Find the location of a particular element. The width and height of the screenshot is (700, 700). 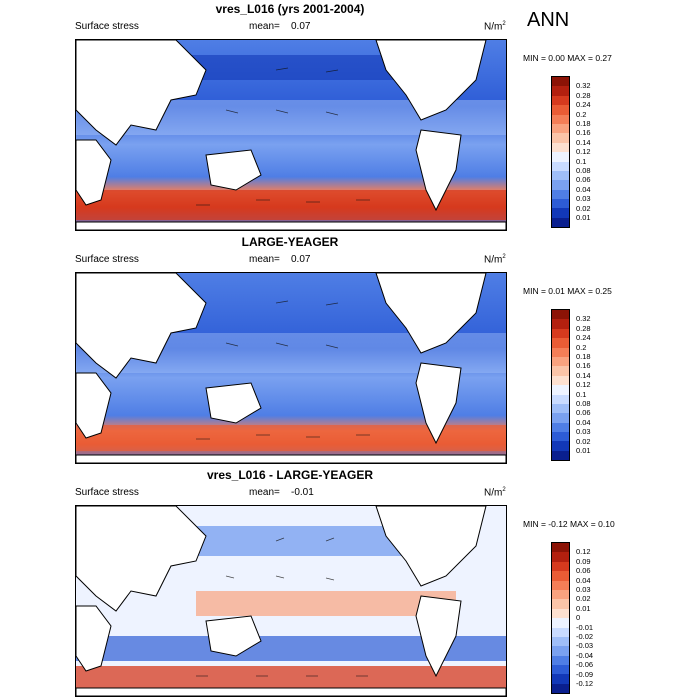

panel-1-variable: Surface stress is located at coordinates (107, 26).